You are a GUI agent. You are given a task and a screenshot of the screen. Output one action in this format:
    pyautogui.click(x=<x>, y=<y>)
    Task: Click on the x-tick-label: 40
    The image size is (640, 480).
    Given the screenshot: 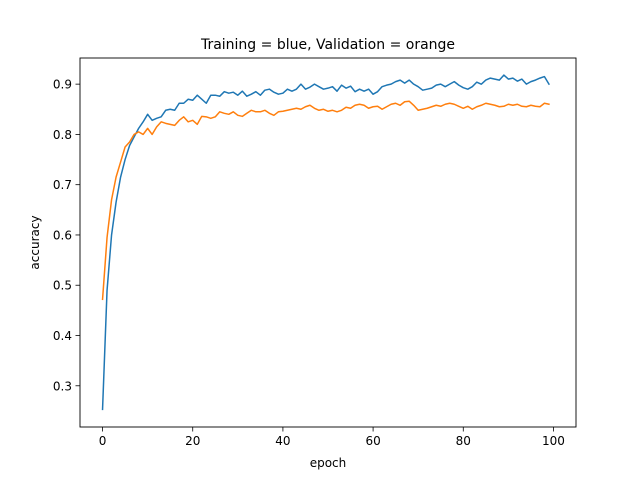 What is the action you would take?
    pyautogui.click(x=282, y=441)
    